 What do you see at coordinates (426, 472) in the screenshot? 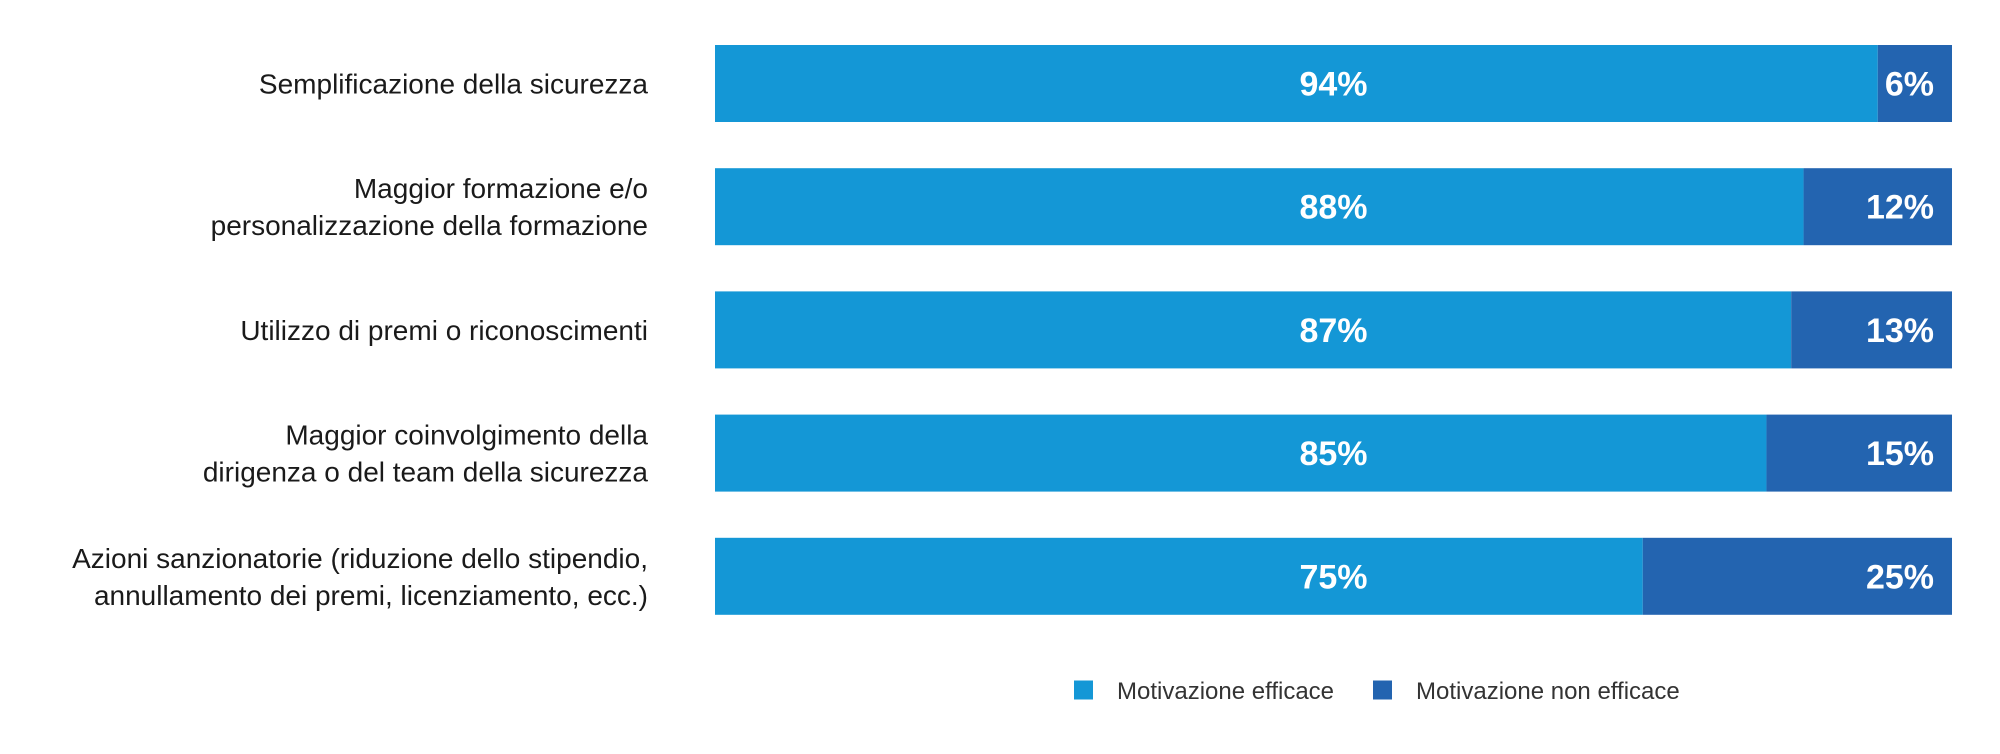
I see `category-label: dirigenza o del team della sicurezza` at bounding box center [426, 472].